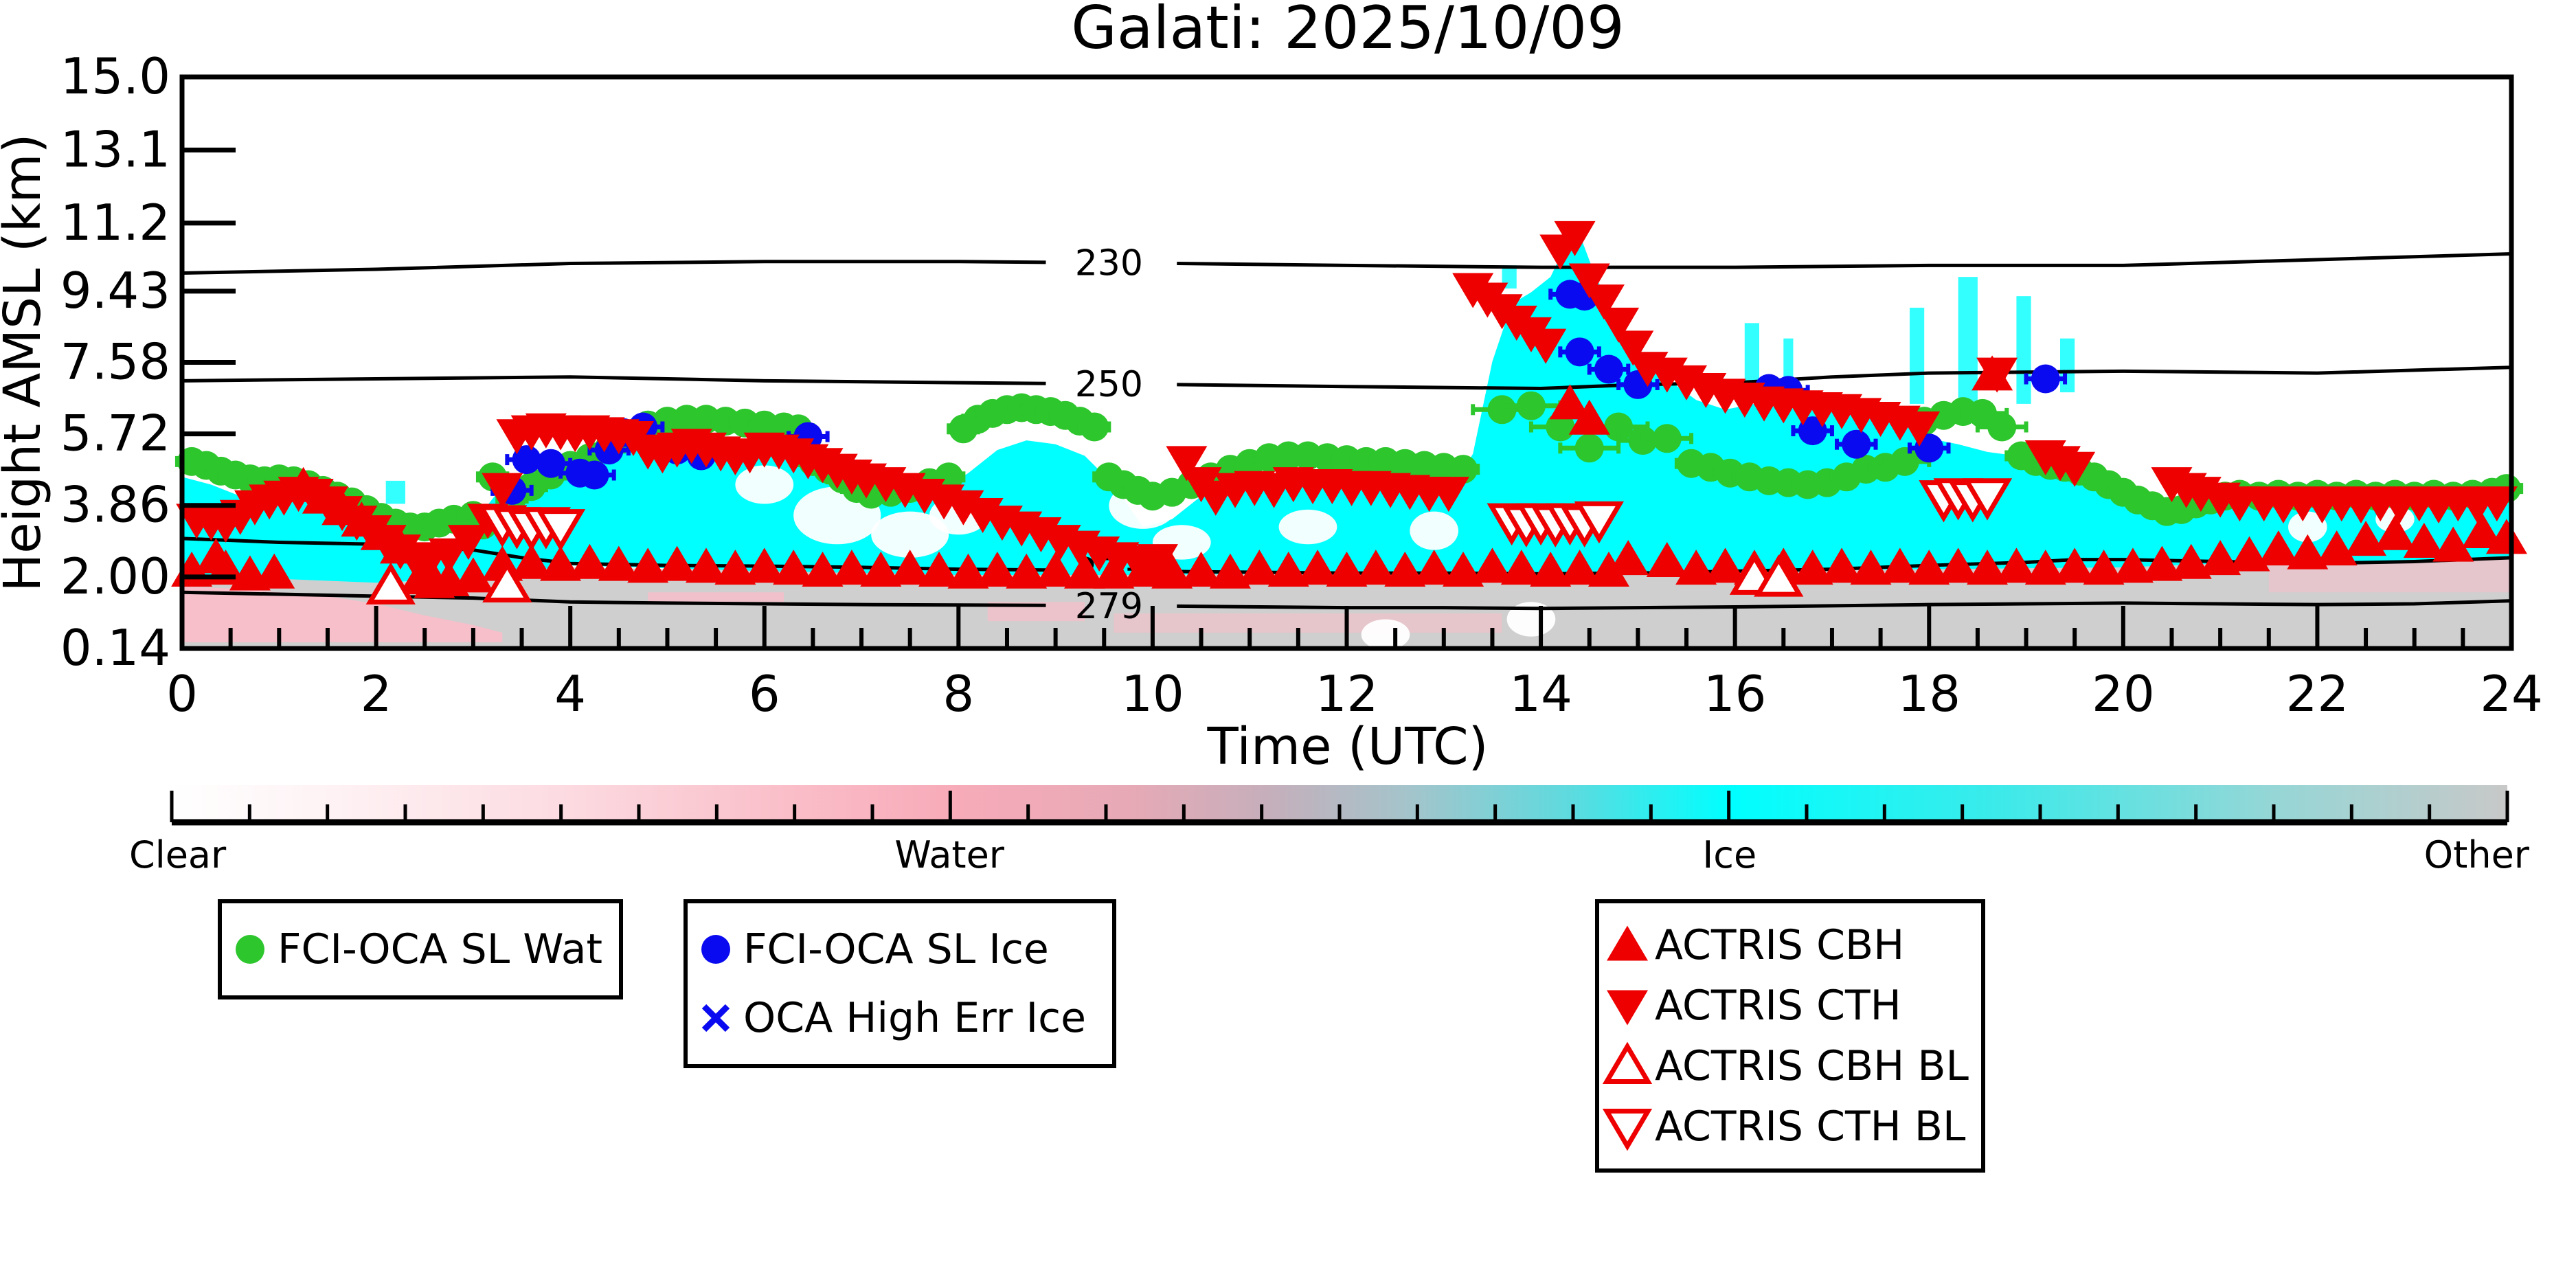 The height and width of the screenshot is (1288, 2576). I want to click on y-tick-label: 13.1, so click(115, 149).